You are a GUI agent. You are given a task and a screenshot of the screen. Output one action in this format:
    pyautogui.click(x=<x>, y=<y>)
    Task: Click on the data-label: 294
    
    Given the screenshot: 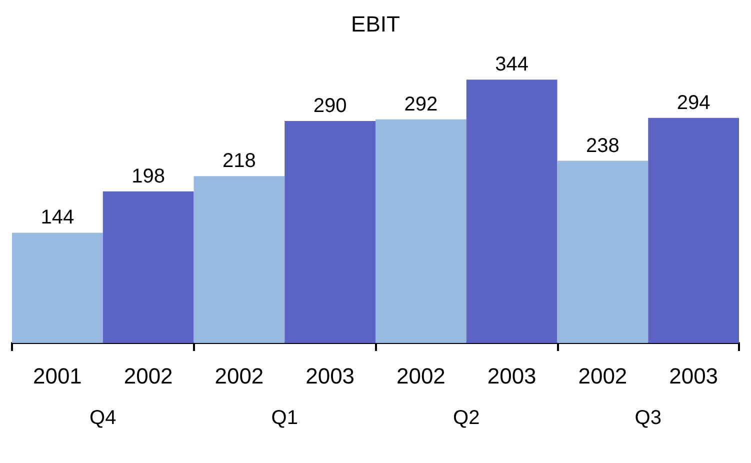 What is the action you would take?
    pyautogui.click(x=693, y=103)
    